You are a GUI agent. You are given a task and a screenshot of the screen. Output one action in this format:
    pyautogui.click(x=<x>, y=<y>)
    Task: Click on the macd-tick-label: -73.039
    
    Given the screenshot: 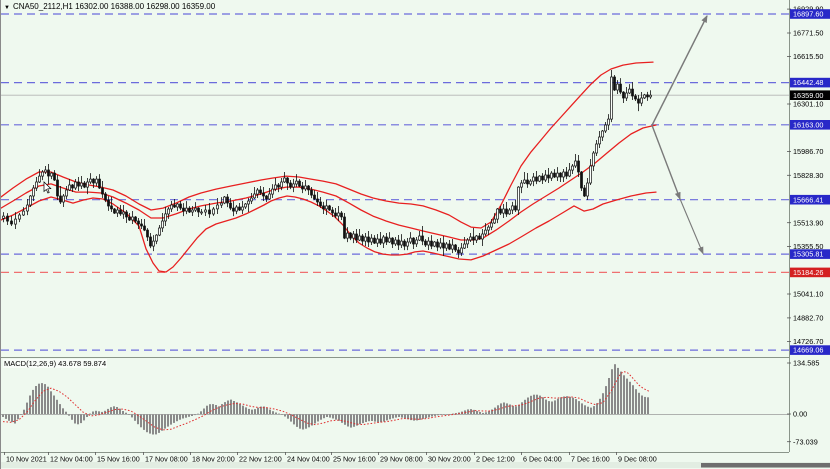 What is the action you would take?
    pyautogui.click(x=805, y=441)
    